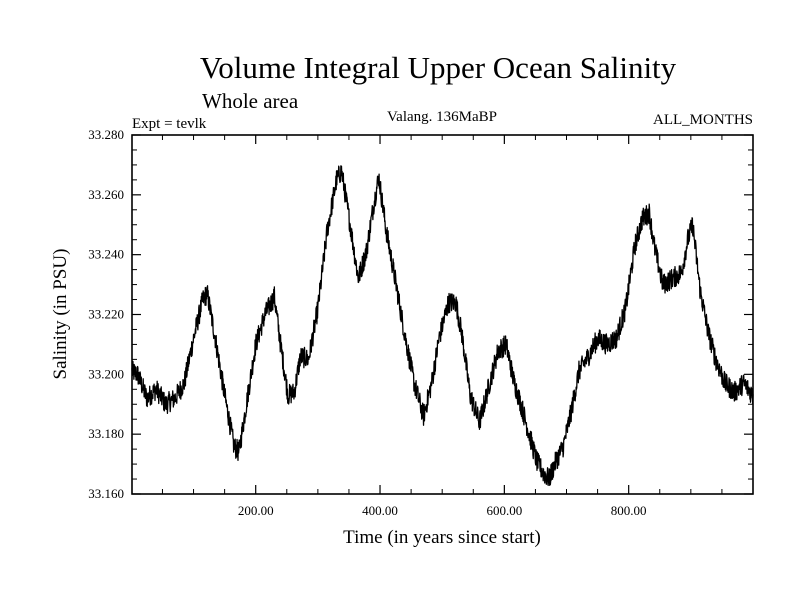  I want to click on period-label: Valang. 136MaBP, so click(442, 117).